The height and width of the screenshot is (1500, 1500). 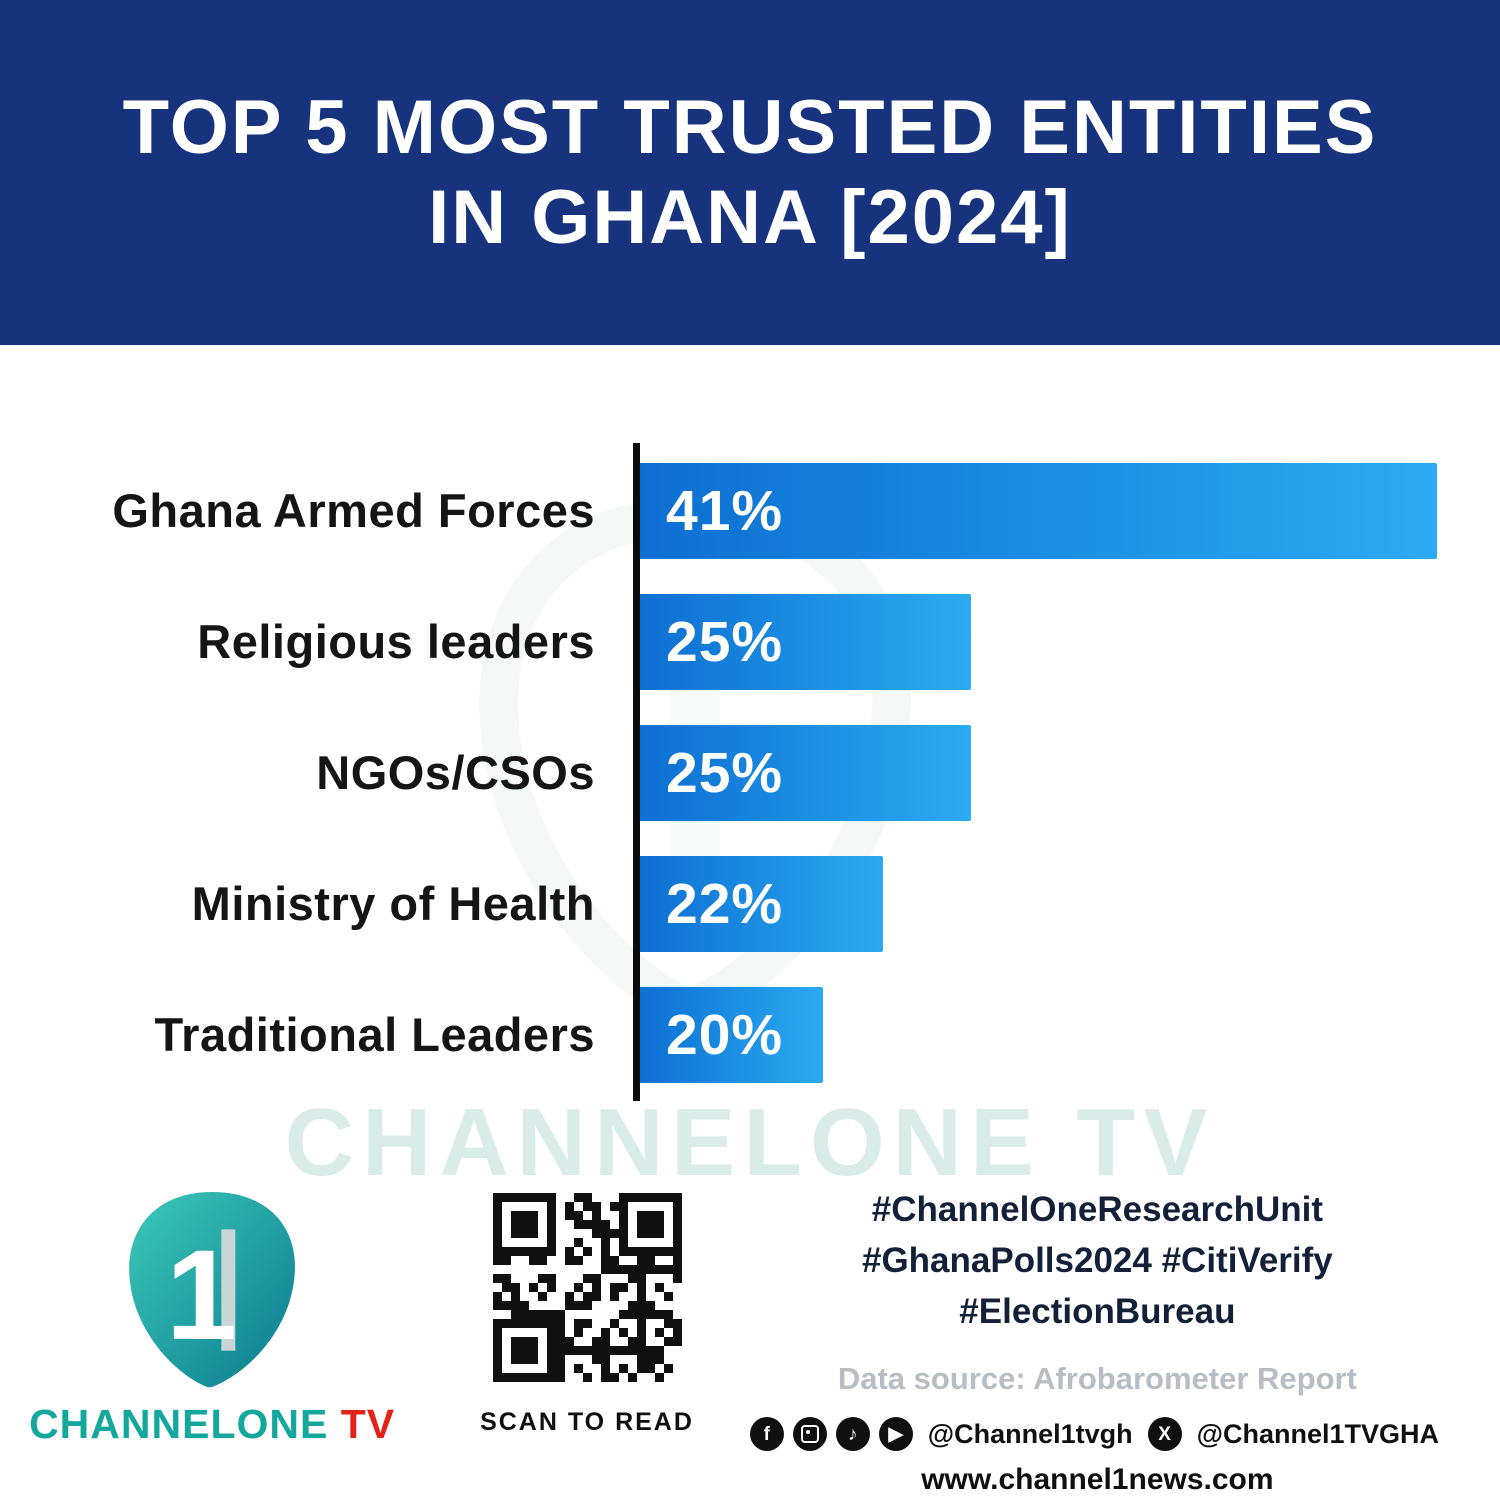 What do you see at coordinates (353, 510) in the screenshot?
I see `bar-label: Ghana Armed Forces` at bounding box center [353, 510].